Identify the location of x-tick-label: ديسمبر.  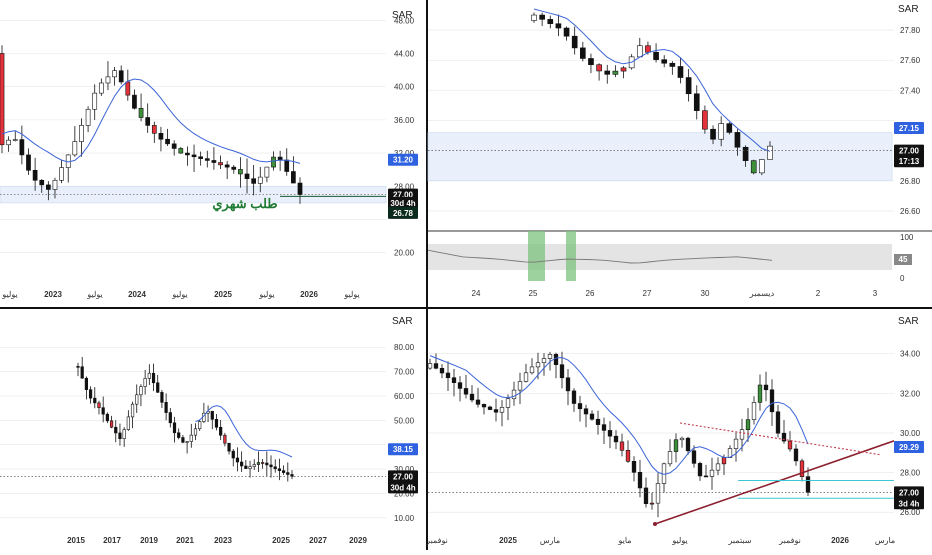
(762, 293).